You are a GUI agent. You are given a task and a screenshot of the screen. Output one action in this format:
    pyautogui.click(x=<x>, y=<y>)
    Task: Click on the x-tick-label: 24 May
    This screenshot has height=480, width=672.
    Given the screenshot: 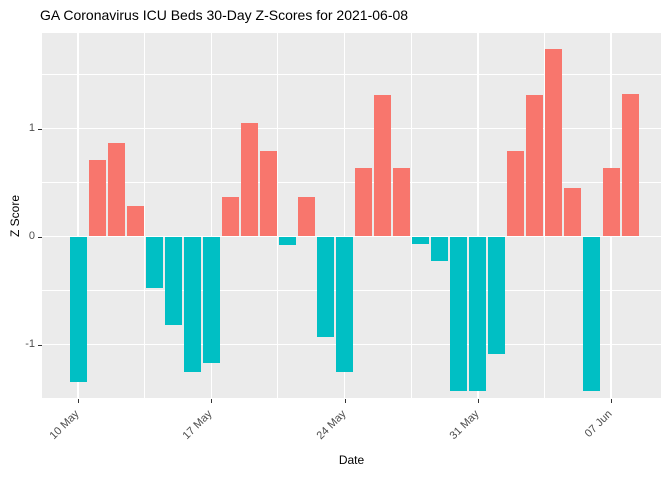 What is the action you would take?
    pyautogui.click(x=331, y=425)
    